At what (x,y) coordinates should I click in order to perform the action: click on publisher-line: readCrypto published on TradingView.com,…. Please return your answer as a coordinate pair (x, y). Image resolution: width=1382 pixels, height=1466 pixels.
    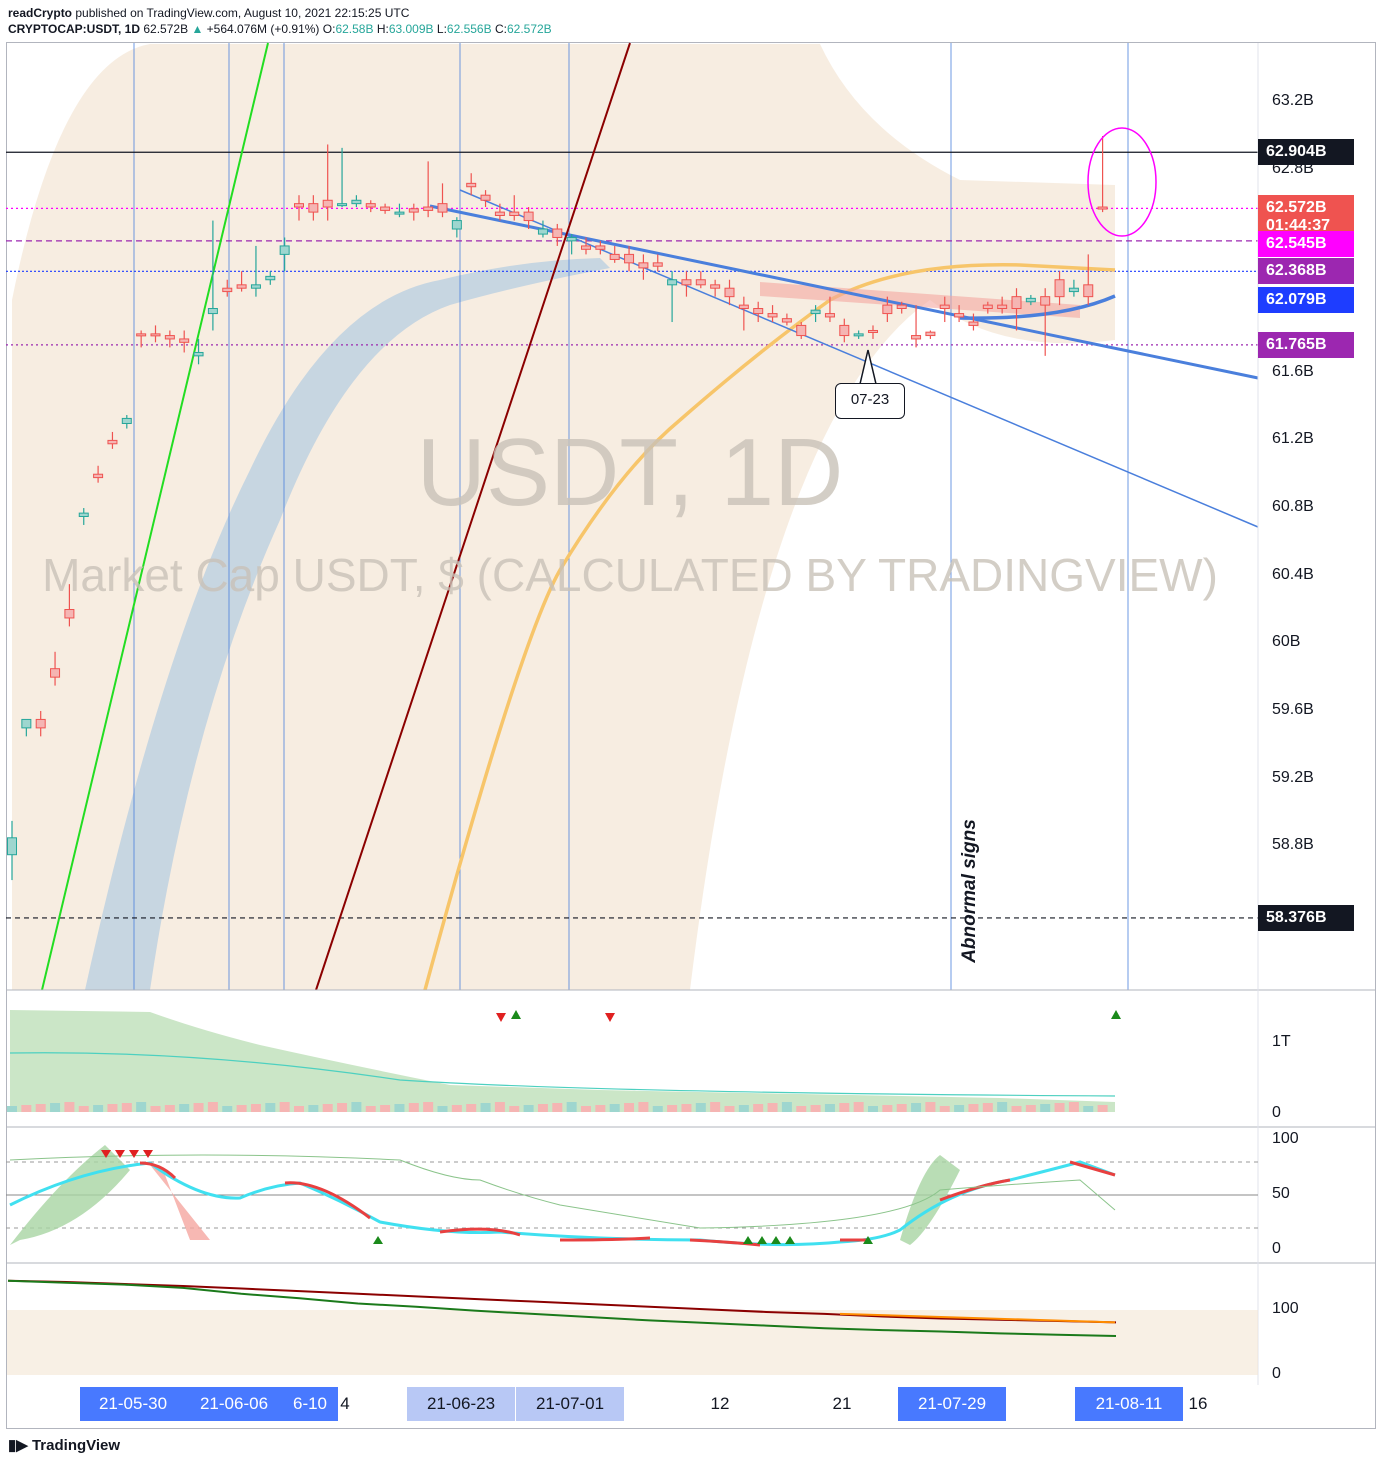
    Looking at the image, I should click on (208, 13).